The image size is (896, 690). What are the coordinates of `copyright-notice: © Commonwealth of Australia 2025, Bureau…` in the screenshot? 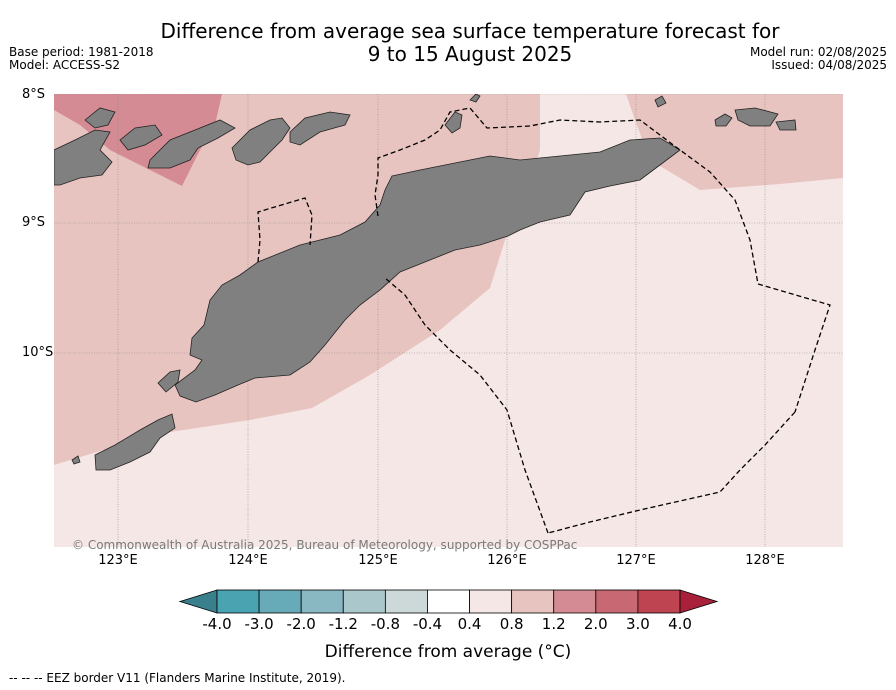 It's located at (325, 545).